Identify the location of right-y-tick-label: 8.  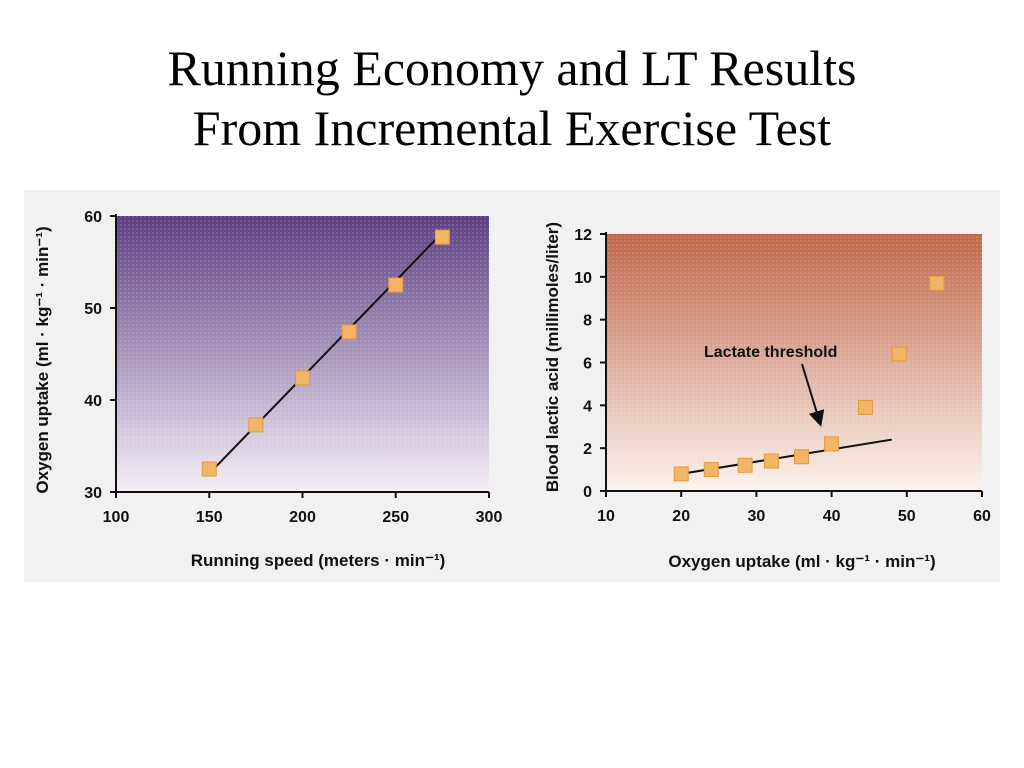
(587, 321).